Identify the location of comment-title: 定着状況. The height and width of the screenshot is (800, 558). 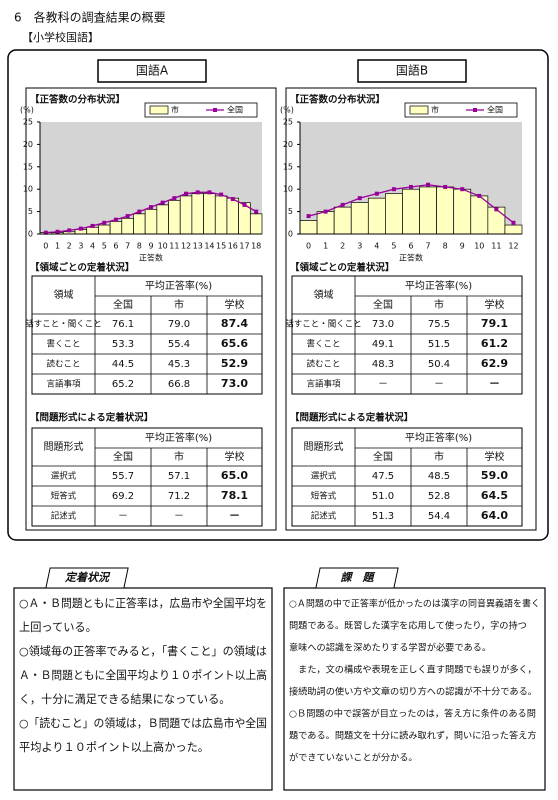
(87, 577).